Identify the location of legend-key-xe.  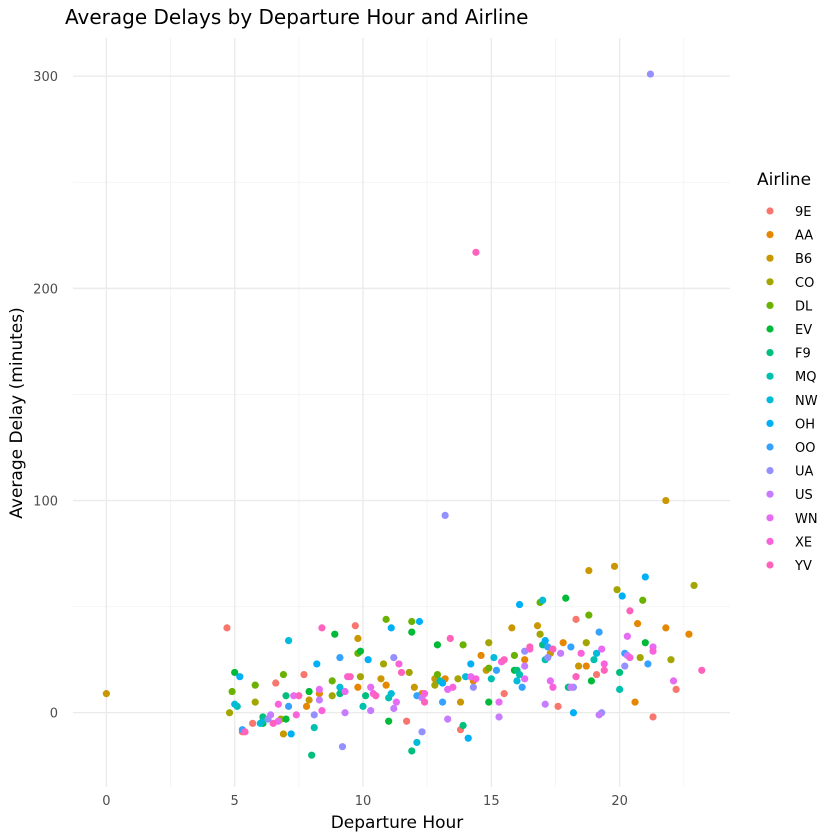
(770, 541).